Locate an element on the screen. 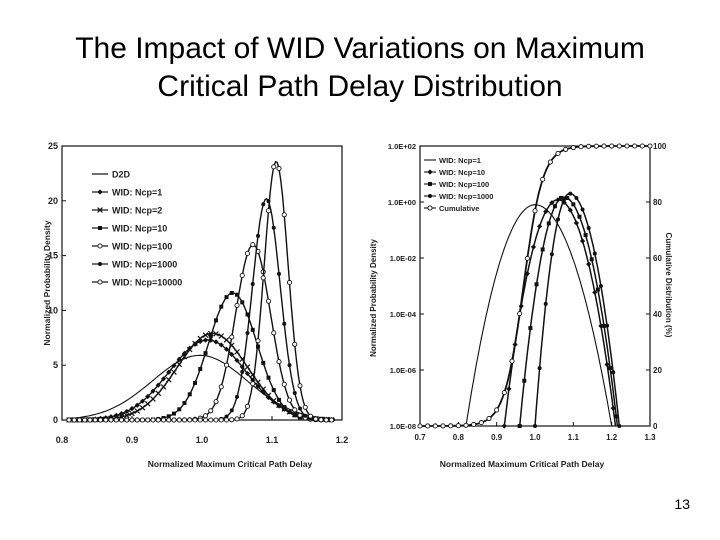 This screenshot has width=720, height=540. right-y-axis-label: Normalized Probability Density is located at coordinates (373, 298).